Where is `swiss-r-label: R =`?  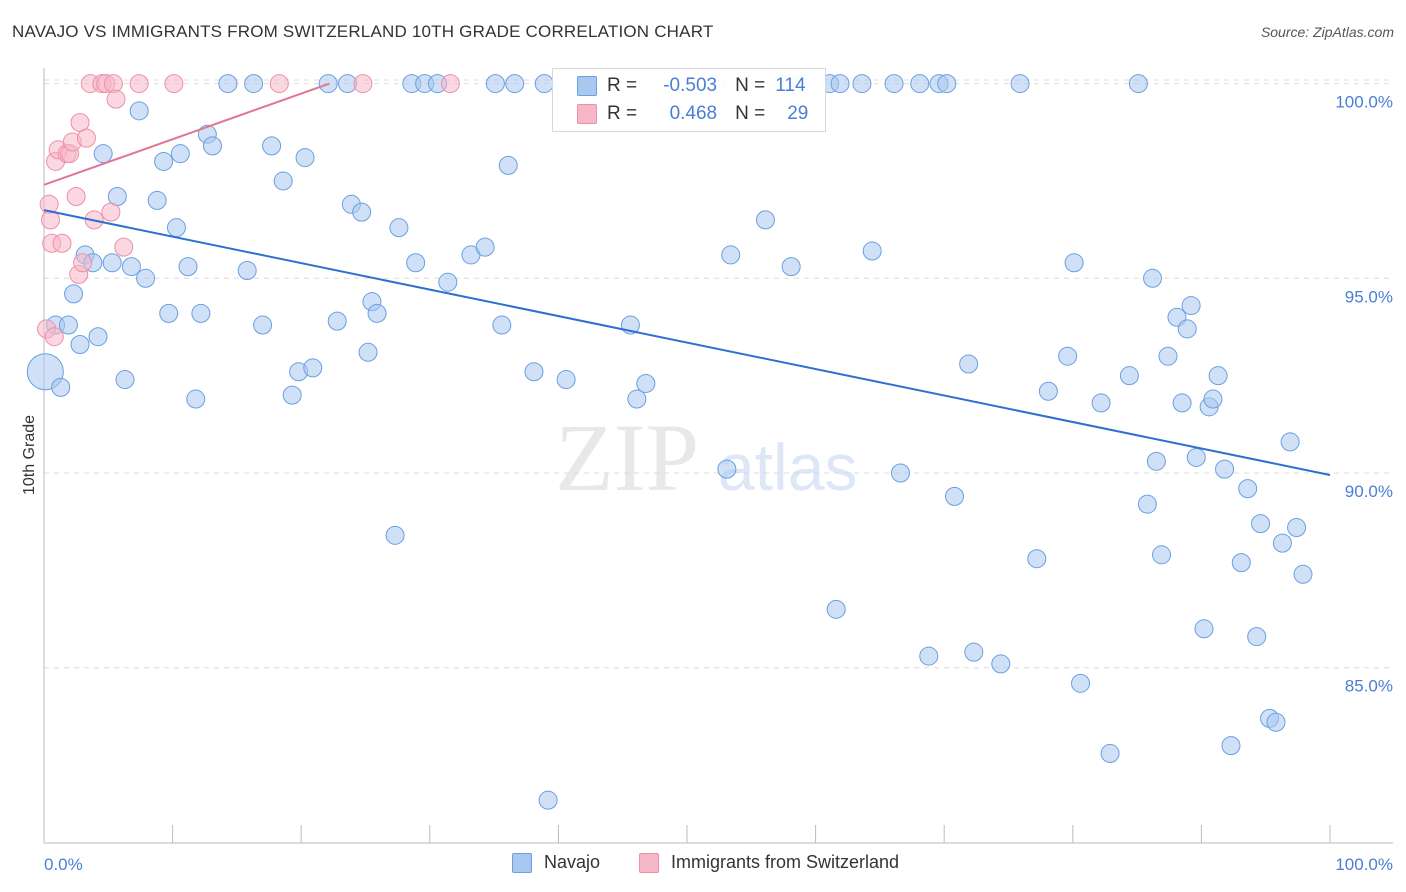
swiss-r-label: R = is located at coordinates (622, 113).